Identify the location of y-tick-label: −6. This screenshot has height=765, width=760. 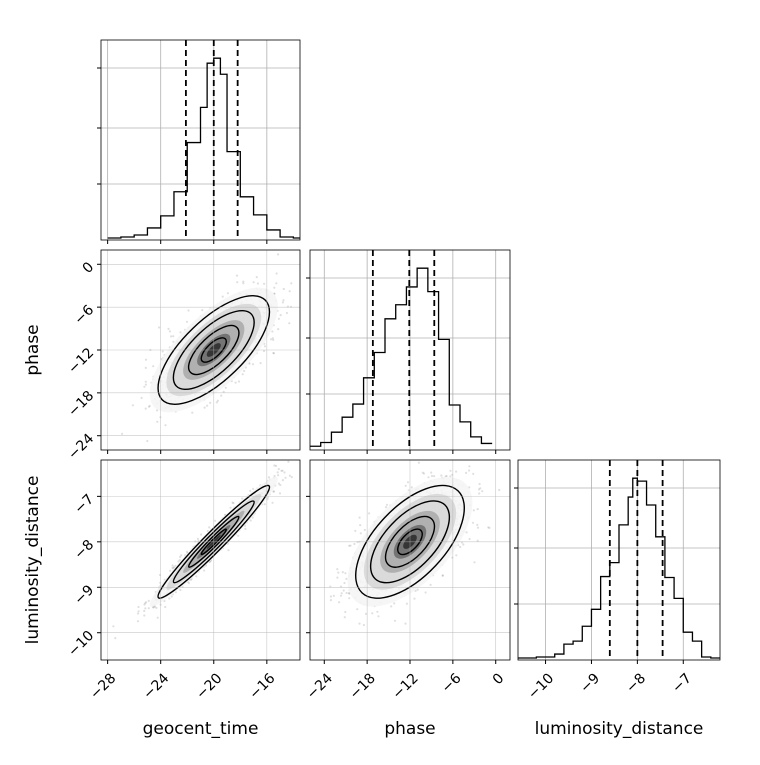
(84, 315).